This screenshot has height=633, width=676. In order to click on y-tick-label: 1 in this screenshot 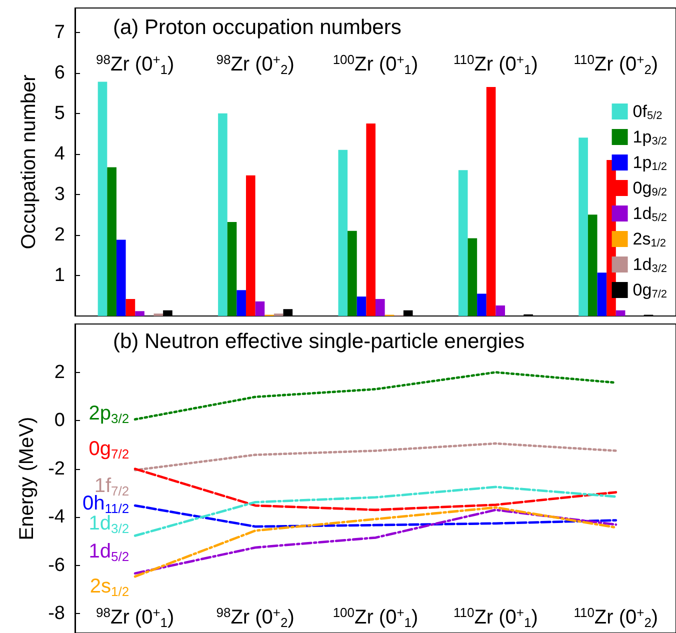, I will do `click(59, 275)`.